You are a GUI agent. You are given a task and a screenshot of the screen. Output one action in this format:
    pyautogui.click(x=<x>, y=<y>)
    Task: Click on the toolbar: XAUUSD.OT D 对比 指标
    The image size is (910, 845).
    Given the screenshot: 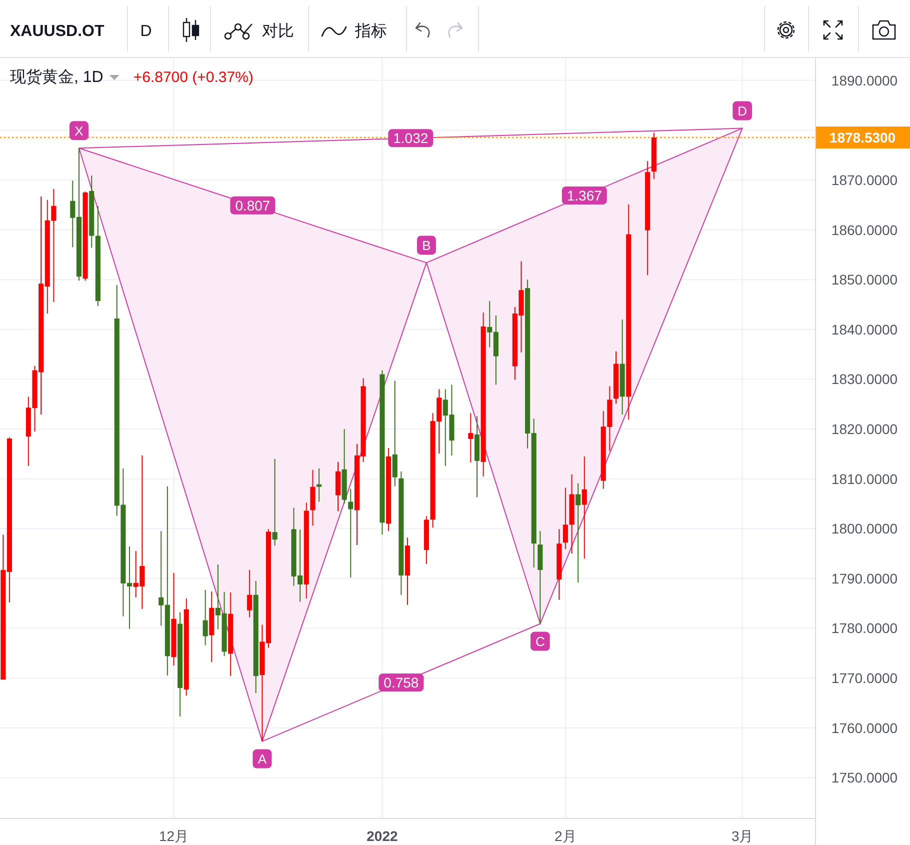 What is the action you would take?
    pyautogui.click(x=455, y=29)
    